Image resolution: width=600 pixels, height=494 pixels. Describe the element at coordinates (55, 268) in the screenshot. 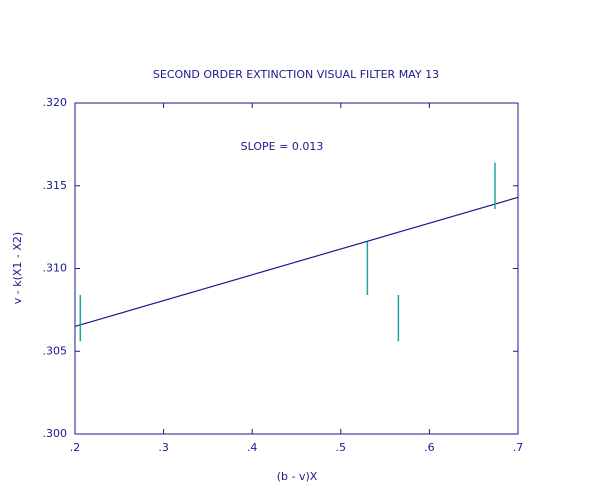

I see `y-tick-label: .310` at that location.